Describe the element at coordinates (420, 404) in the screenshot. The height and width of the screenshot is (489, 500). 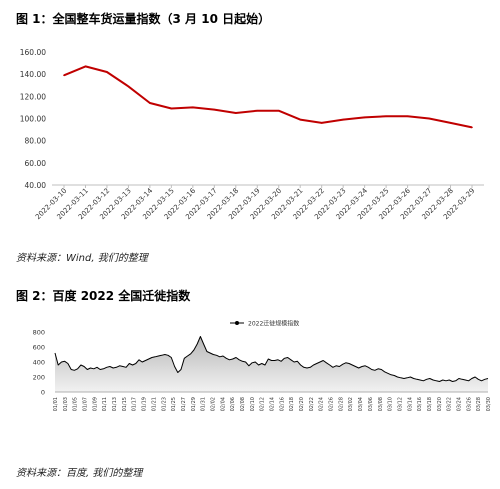
I see `x-tick-label: 03/16` at that location.